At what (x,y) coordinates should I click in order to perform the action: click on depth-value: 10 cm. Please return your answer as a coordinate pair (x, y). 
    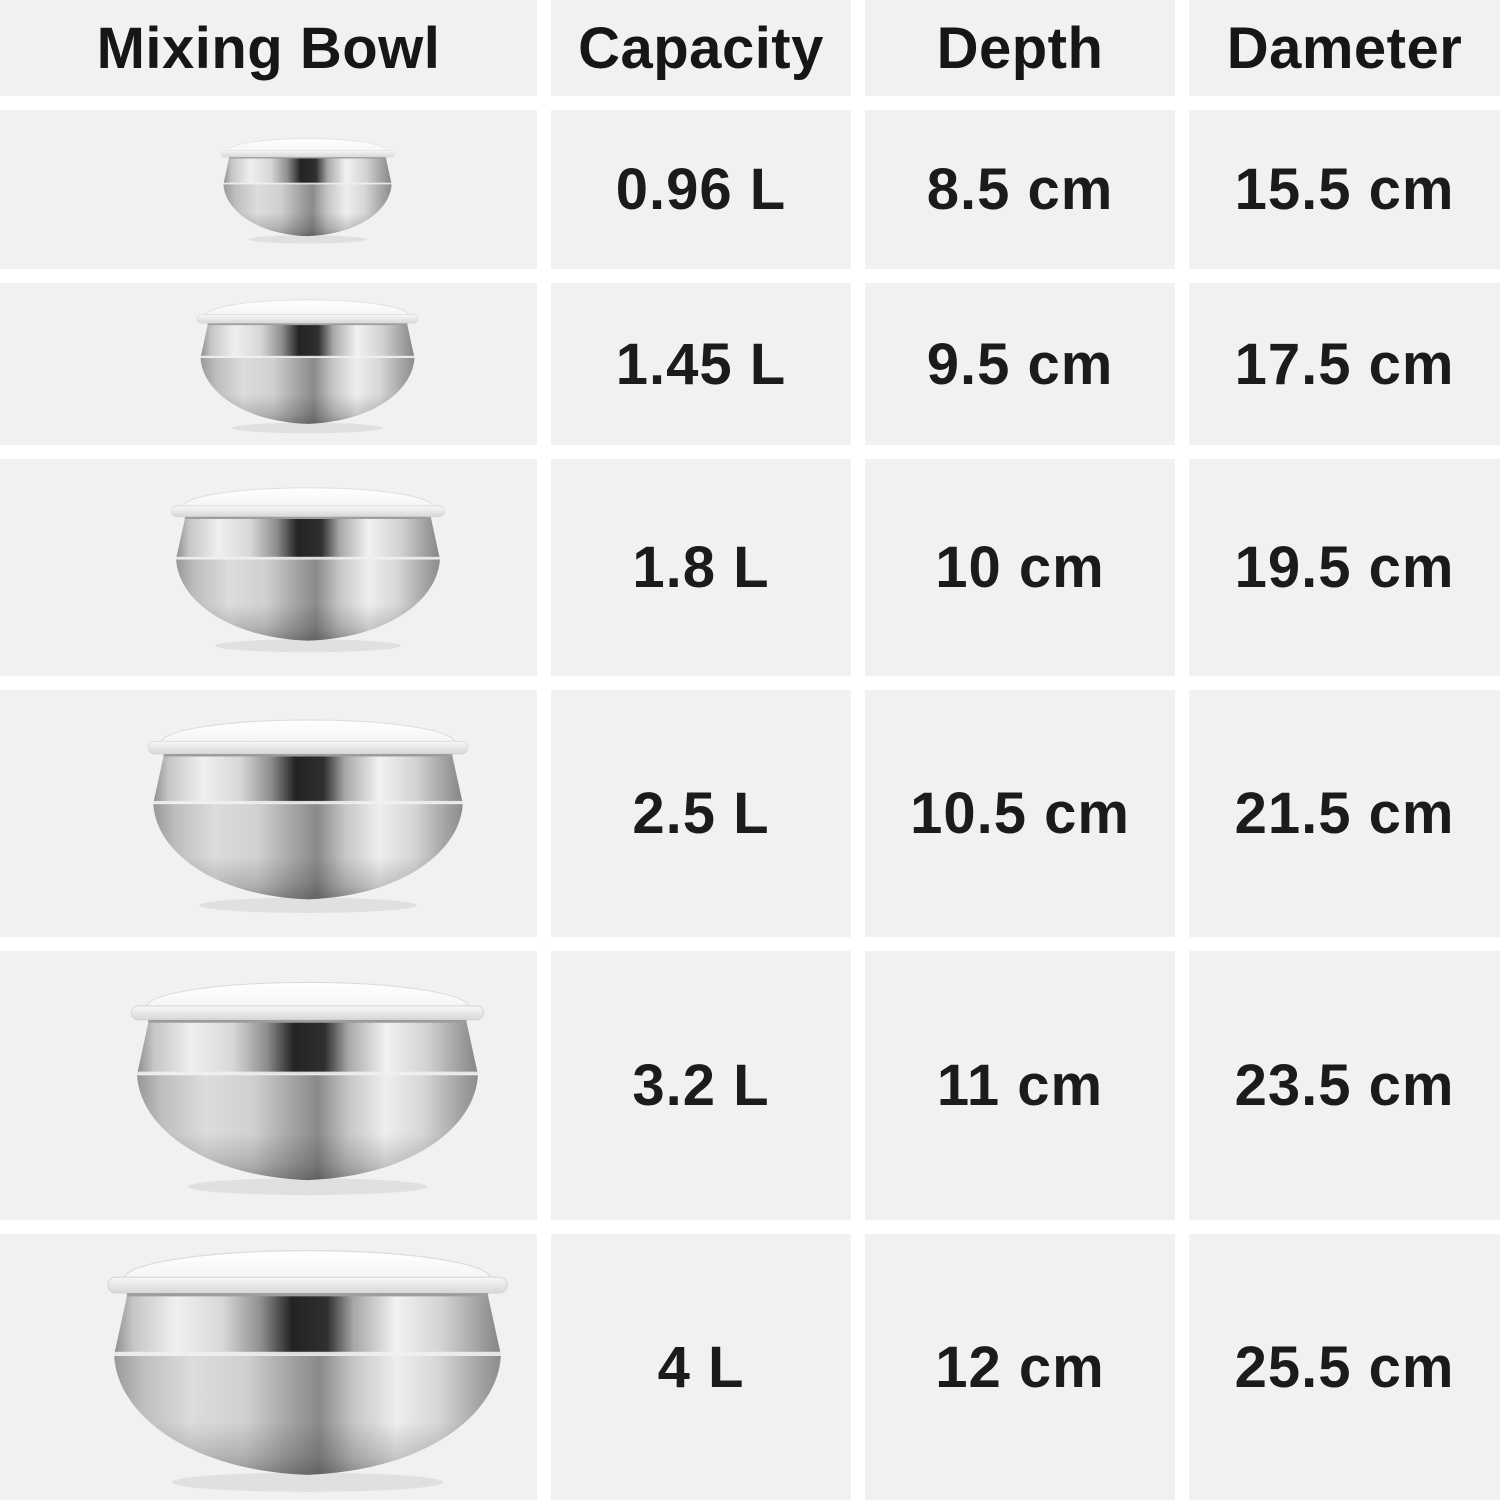
    Looking at the image, I should click on (1020, 567).